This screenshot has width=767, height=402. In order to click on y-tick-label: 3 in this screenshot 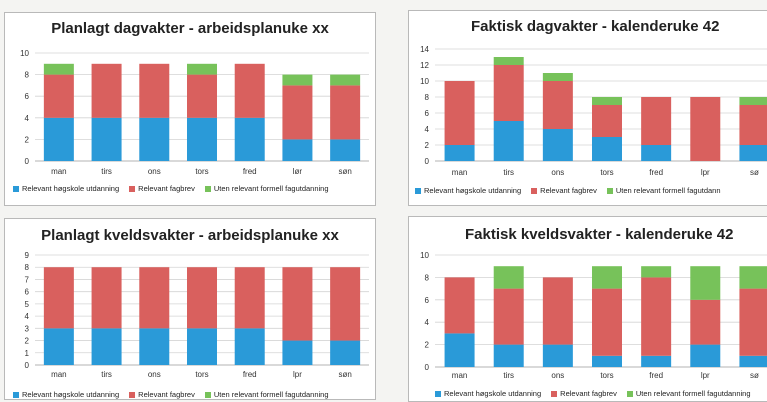, I will do `click(27, 328)`.